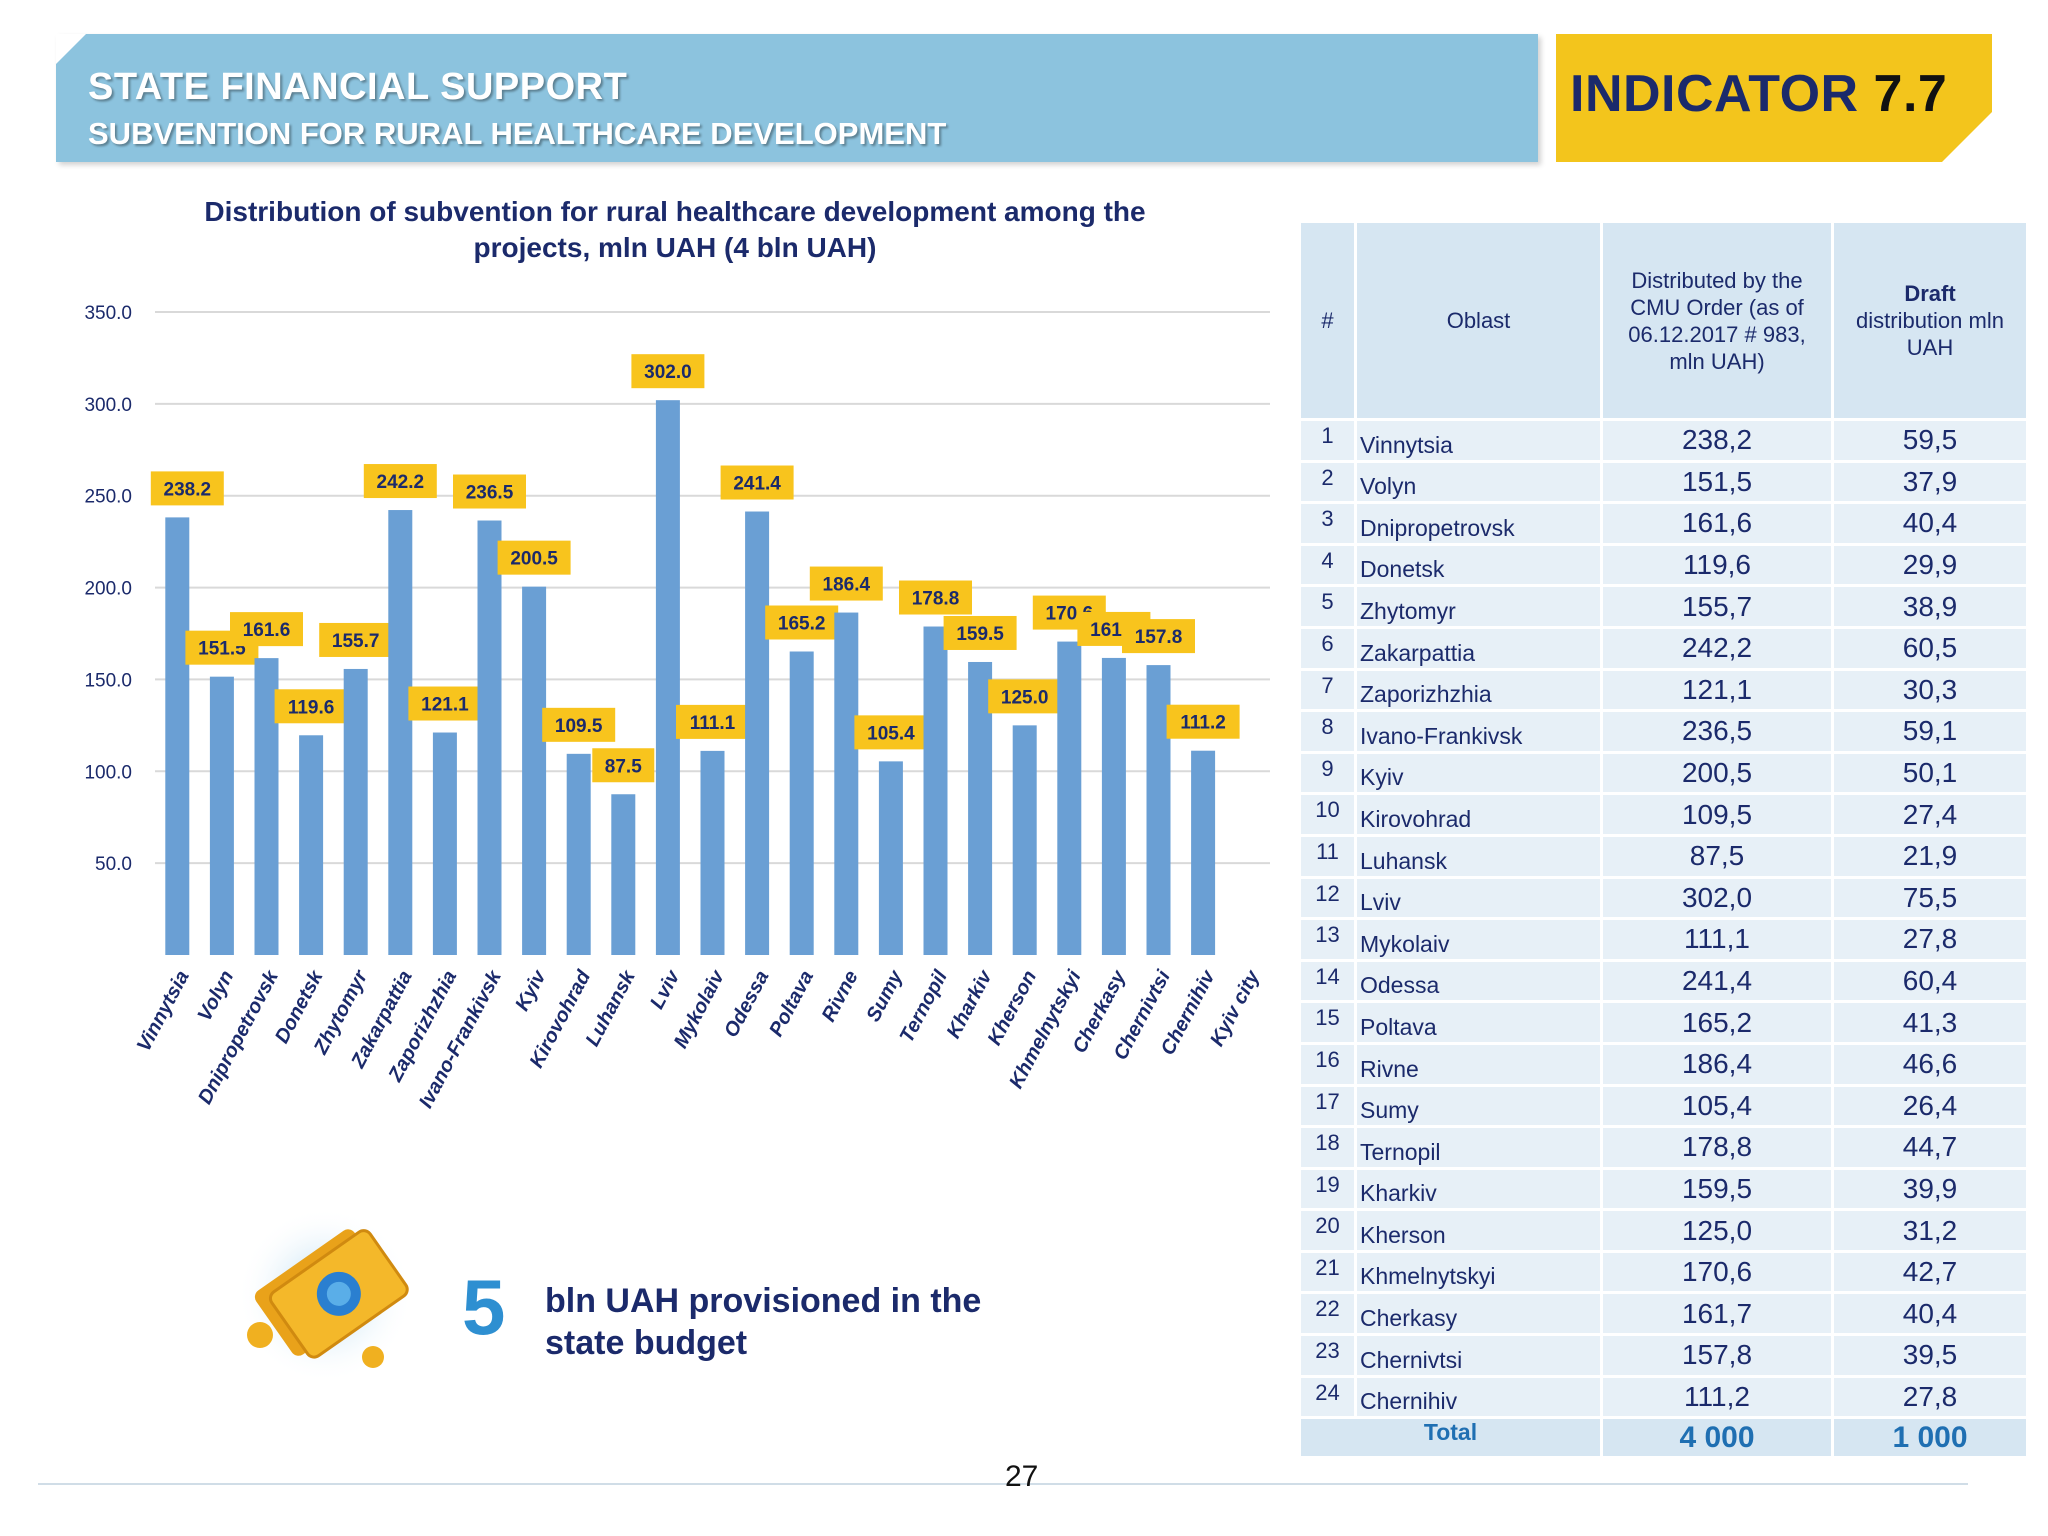  What do you see at coordinates (1478, 1355) in the screenshot?
I see `row-oblast: Chernivtsi` at bounding box center [1478, 1355].